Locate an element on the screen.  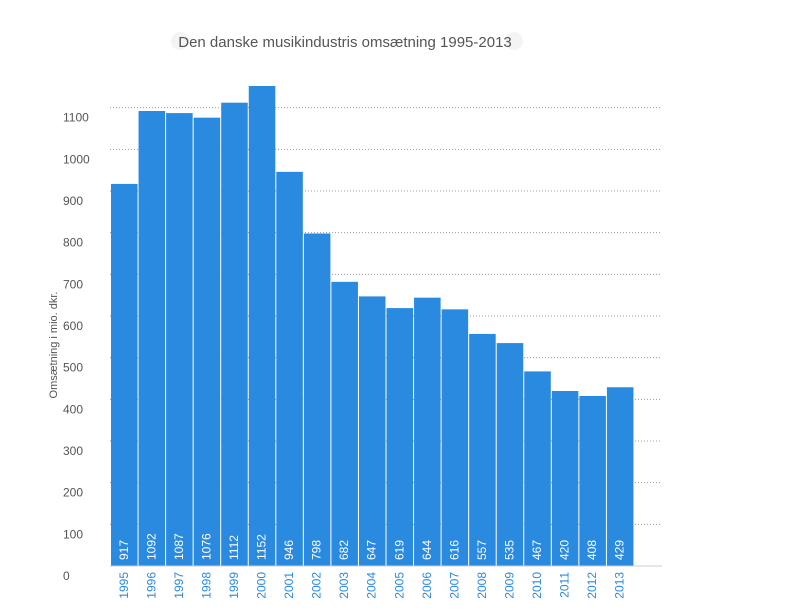
y-tick-300: 300 is located at coordinates (73, 451).